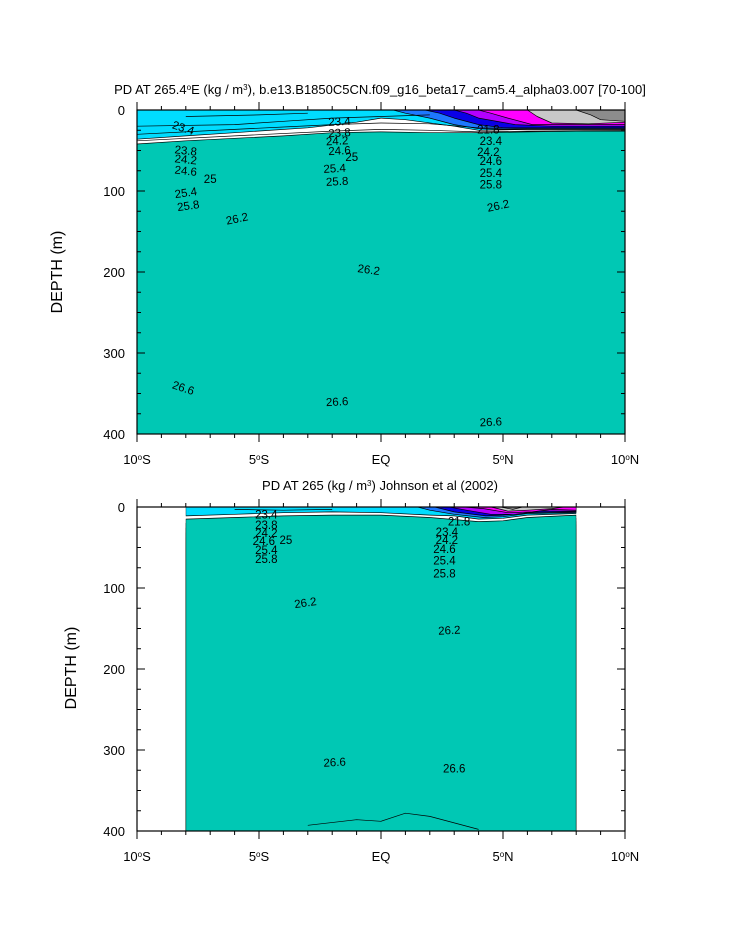 The image size is (733, 945). I want to click on panel-title: PD AT 265 (kg / m3) Johnson et al (2002), so click(380, 485).